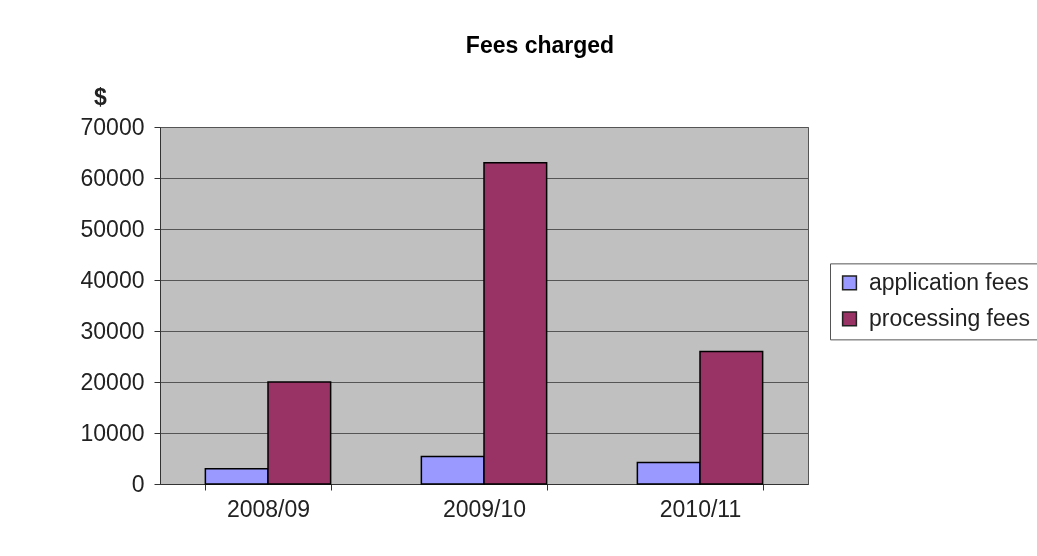 This screenshot has height=556, width=1037. What do you see at coordinates (268, 508) in the screenshot?
I see `x-tick-label: 2008/09` at bounding box center [268, 508].